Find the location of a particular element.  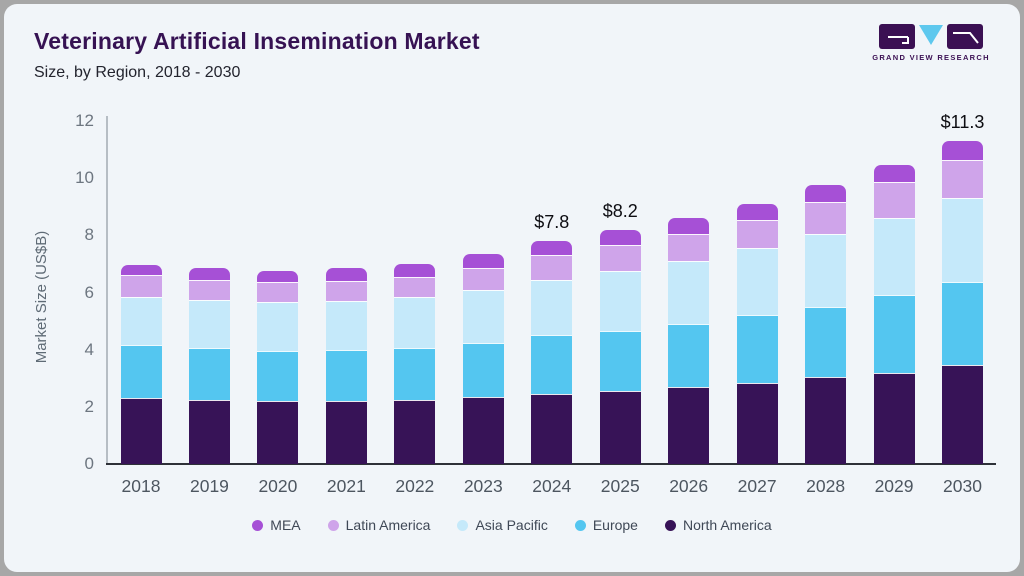

segment-europe-2030 is located at coordinates (963, 324).